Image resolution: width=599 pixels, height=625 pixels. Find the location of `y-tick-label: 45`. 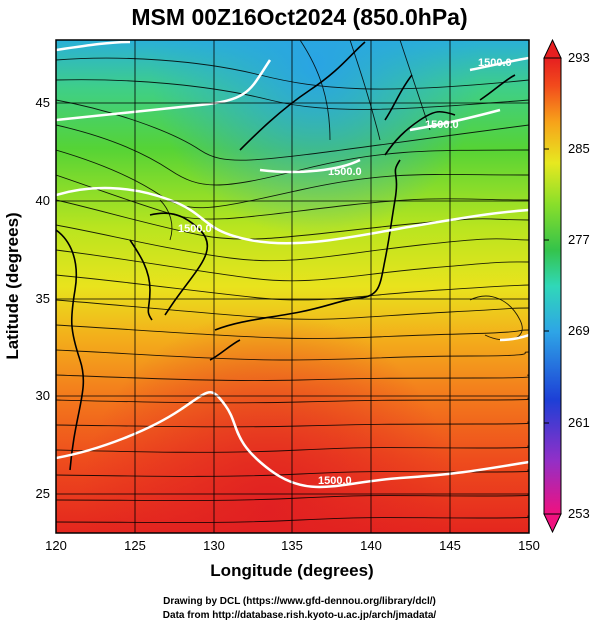

y-tick-label: 45 is located at coordinates (43, 102).